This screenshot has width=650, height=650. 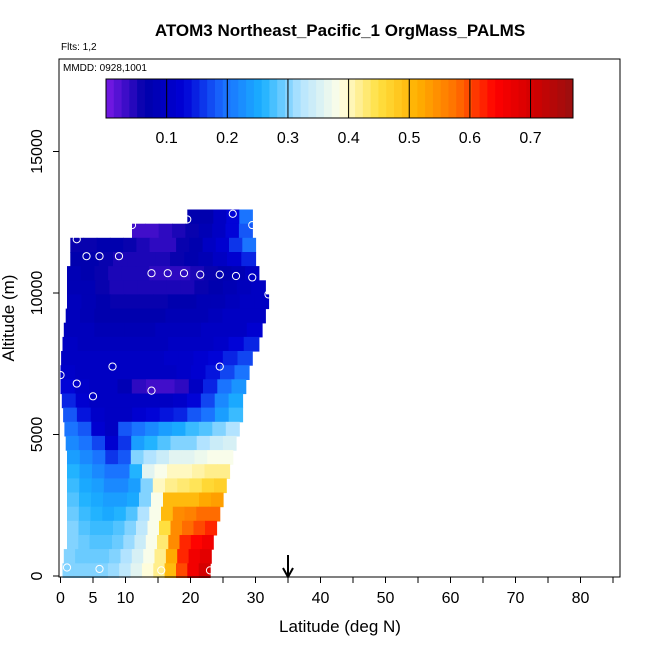 What do you see at coordinates (470, 138) in the screenshot?
I see `colorbar-tick-label: 0.6` at bounding box center [470, 138].